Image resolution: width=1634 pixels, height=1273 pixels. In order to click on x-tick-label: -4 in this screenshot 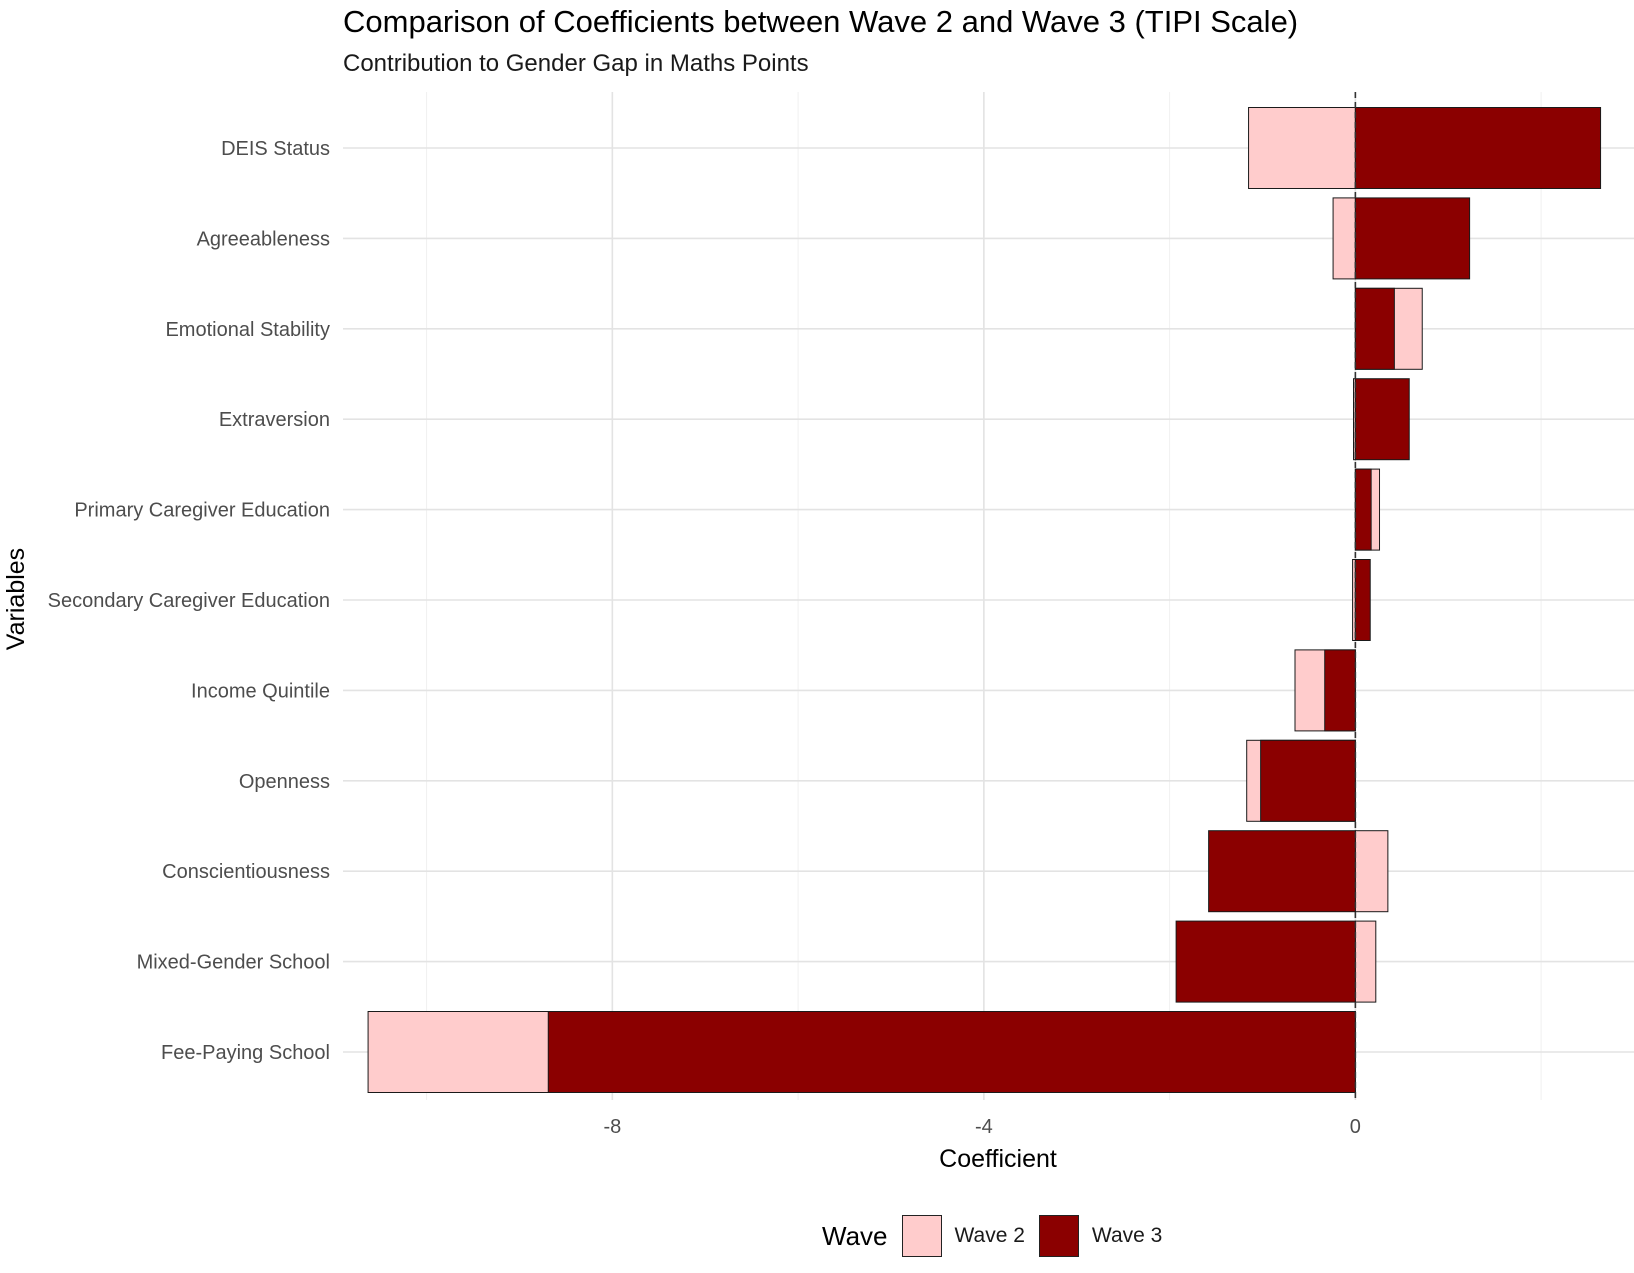, I will do `click(984, 1127)`.